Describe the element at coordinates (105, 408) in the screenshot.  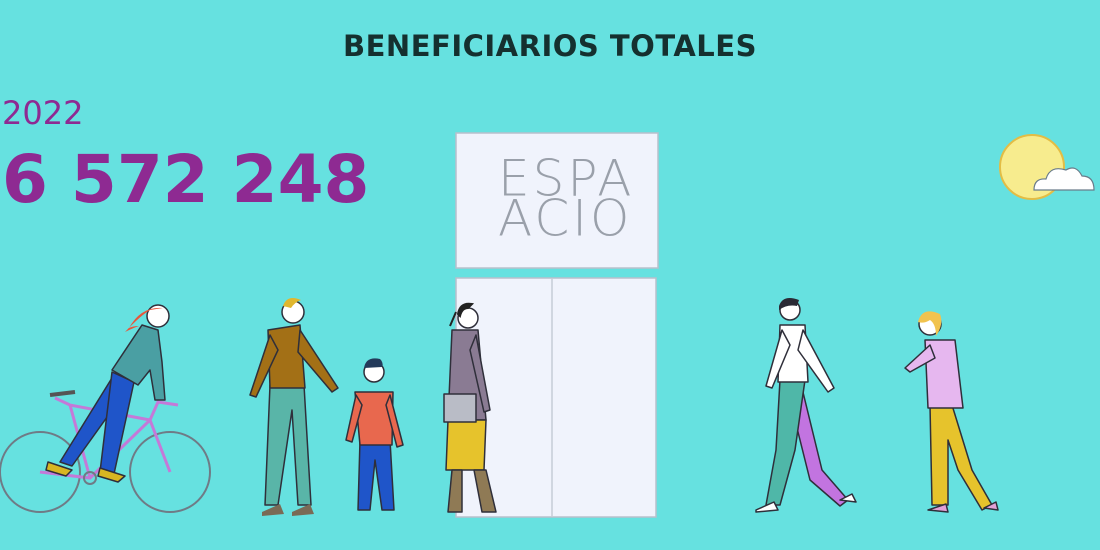
I see `cyclist` at that location.